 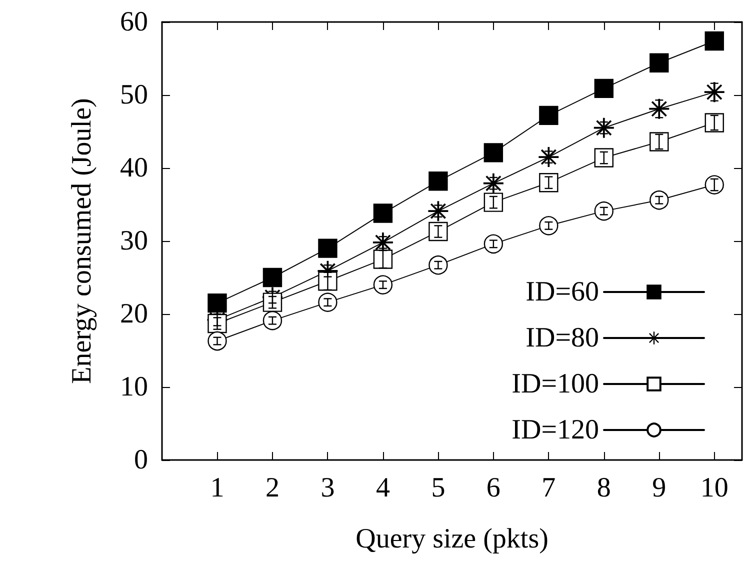 What do you see at coordinates (555, 384) in the screenshot?
I see `legend-label: ID=100` at bounding box center [555, 384].